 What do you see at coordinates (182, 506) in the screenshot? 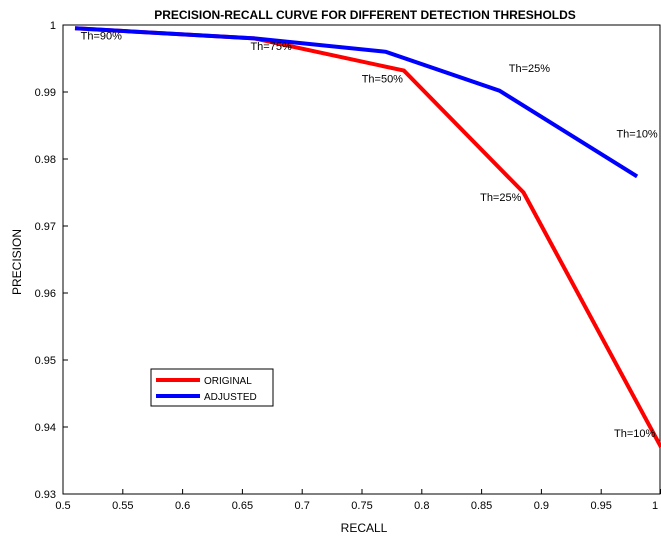
I see `x-tick-label: 0.6` at bounding box center [182, 506].